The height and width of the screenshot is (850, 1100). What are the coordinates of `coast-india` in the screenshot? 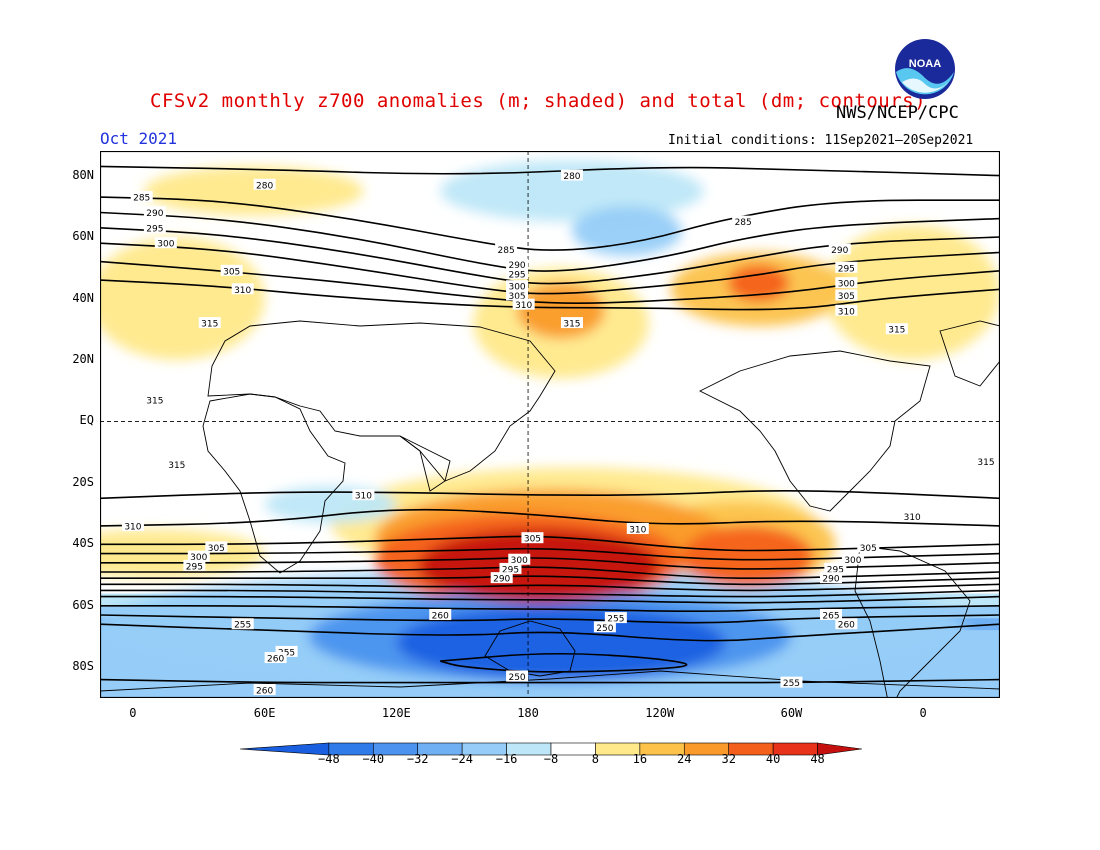 It's located at (425, 463).